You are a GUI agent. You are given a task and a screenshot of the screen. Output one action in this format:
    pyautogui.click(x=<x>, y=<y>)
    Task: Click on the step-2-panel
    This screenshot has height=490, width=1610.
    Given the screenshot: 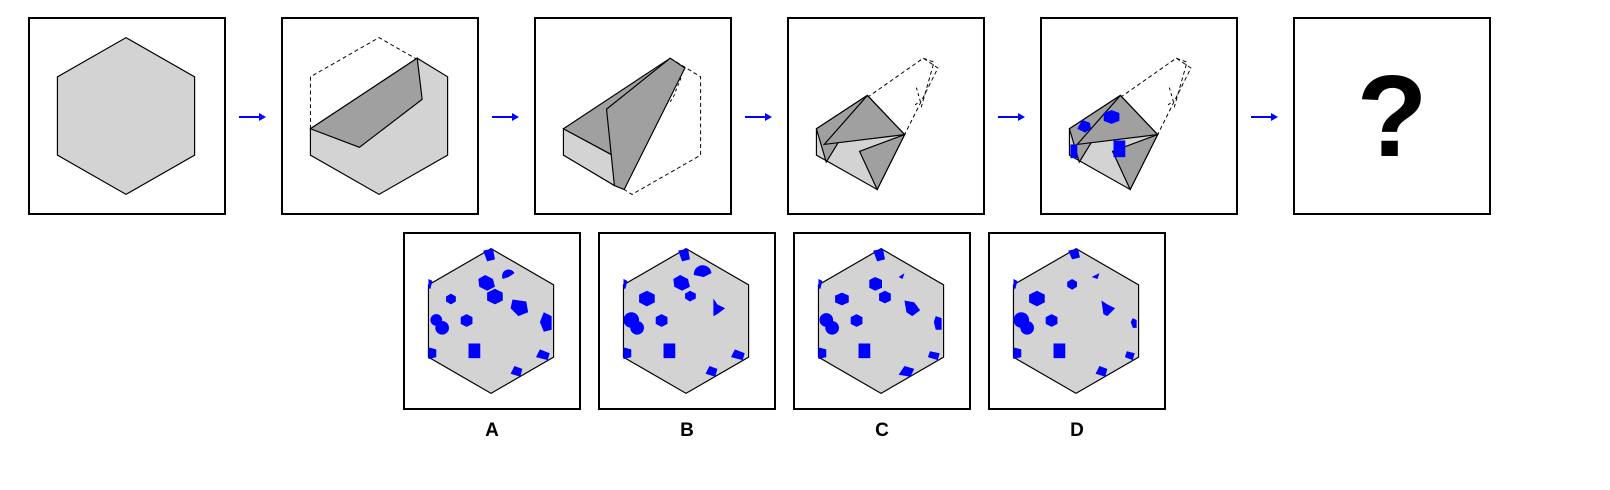 What is the action you would take?
    pyautogui.click(x=380, y=116)
    